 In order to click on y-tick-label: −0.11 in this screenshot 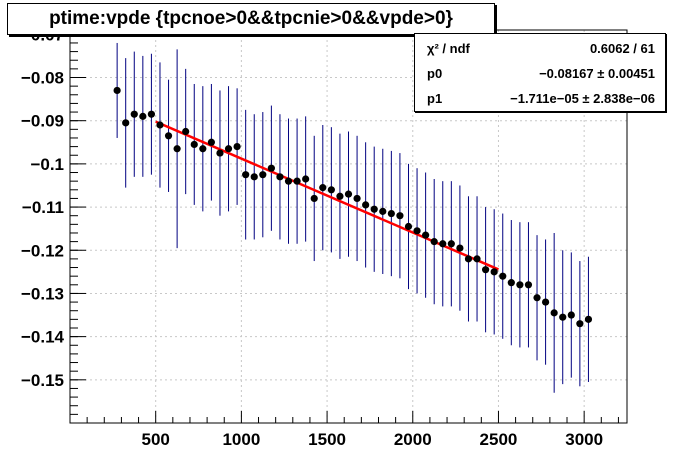, I will do `click(43, 207)`.